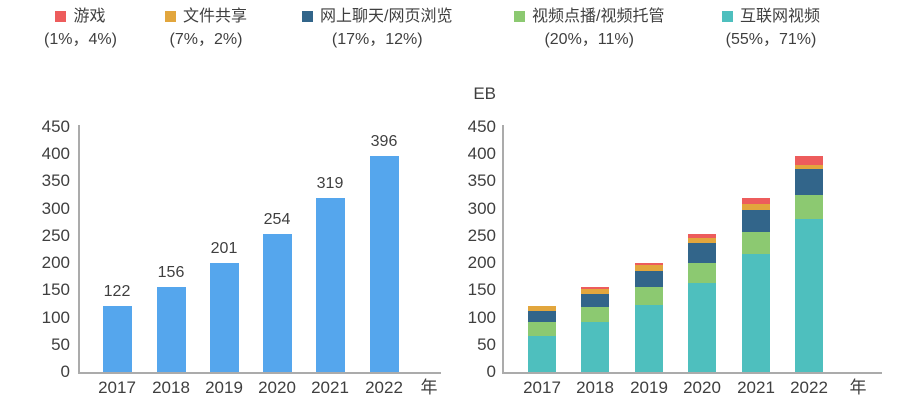 The image size is (900, 408). I want to click on legend-item: 视频点播/视频托管 (20%，11%), so click(589, 28).